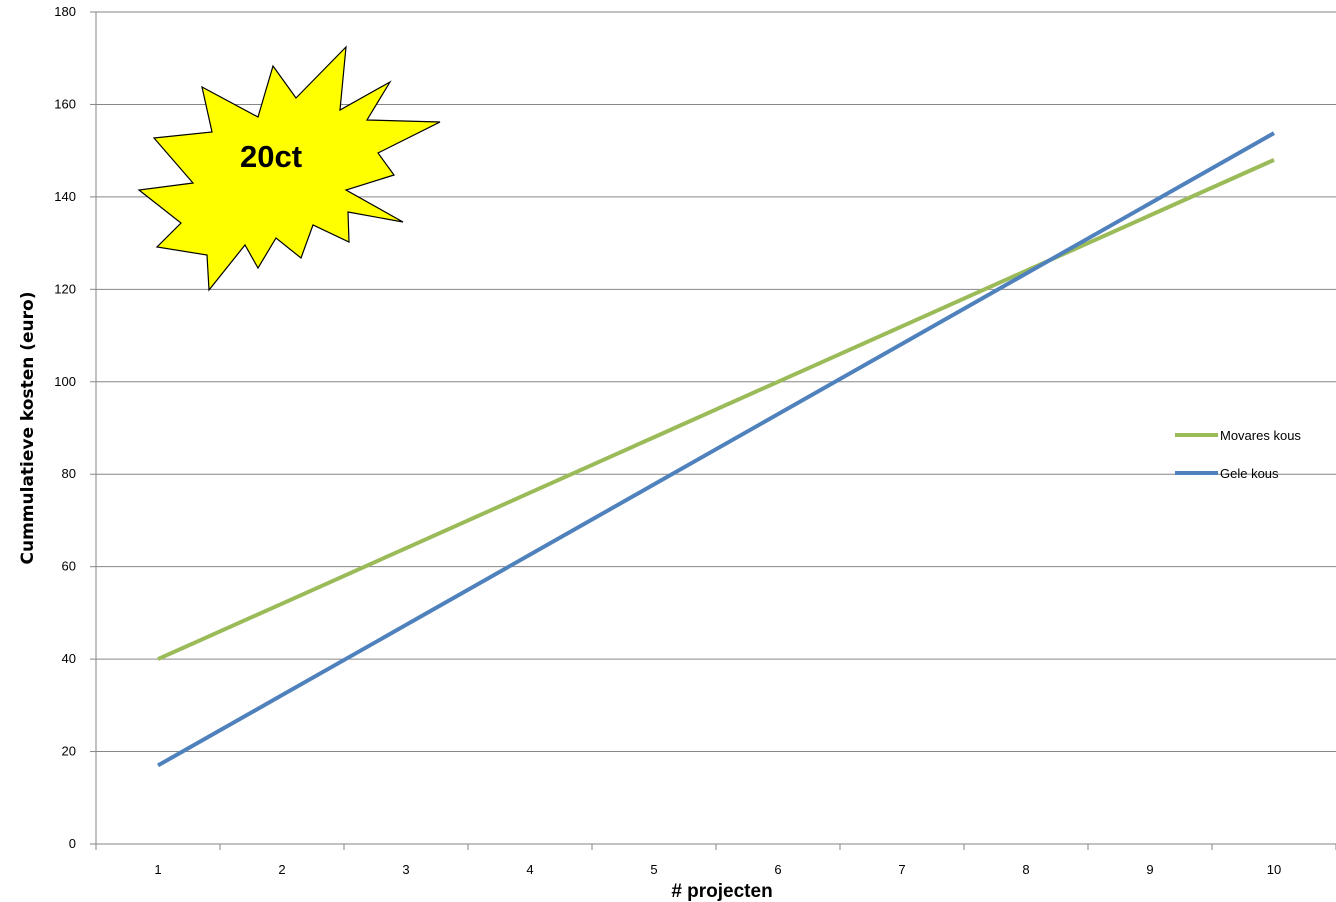  What do you see at coordinates (69, 658) in the screenshot?
I see `y-tick-label: 40` at bounding box center [69, 658].